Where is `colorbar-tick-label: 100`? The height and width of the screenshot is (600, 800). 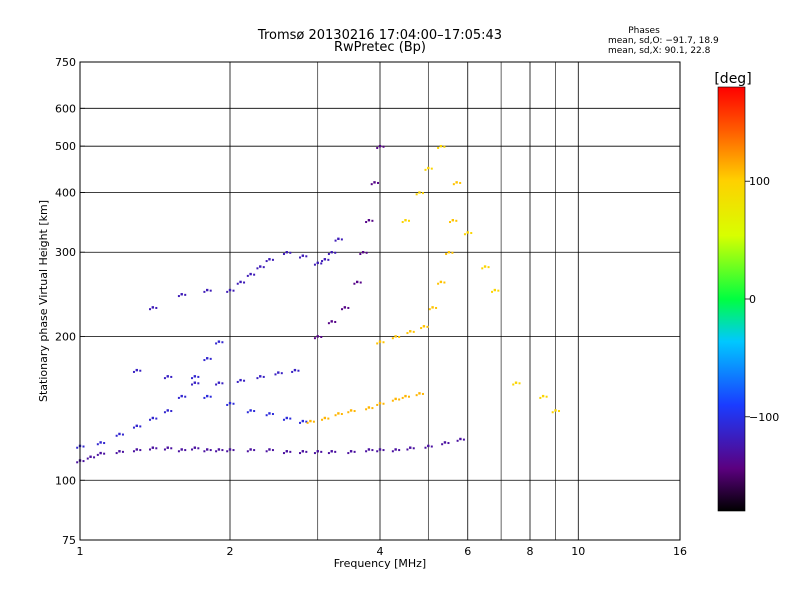
colorbar-tick-label: 100 is located at coordinates (759, 181).